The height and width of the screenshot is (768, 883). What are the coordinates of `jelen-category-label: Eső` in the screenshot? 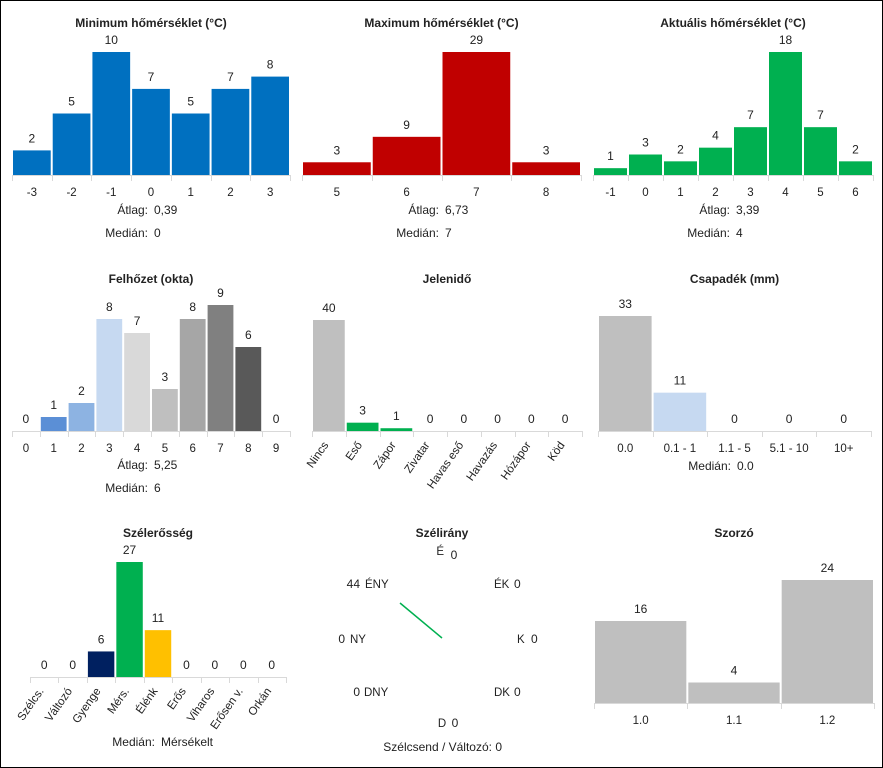 It's located at (354, 451).